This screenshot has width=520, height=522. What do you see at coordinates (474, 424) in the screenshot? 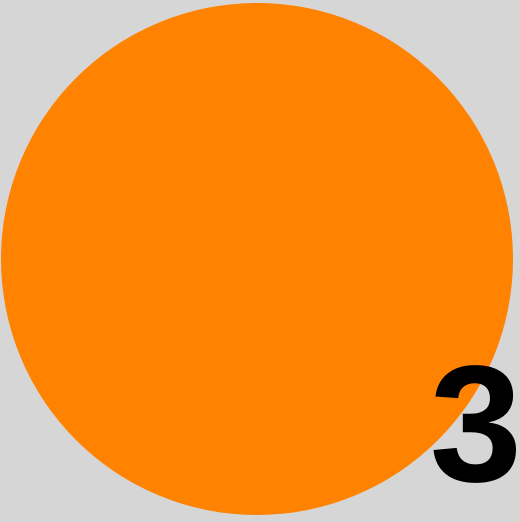
I see `number-label: 3` at bounding box center [474, 424].